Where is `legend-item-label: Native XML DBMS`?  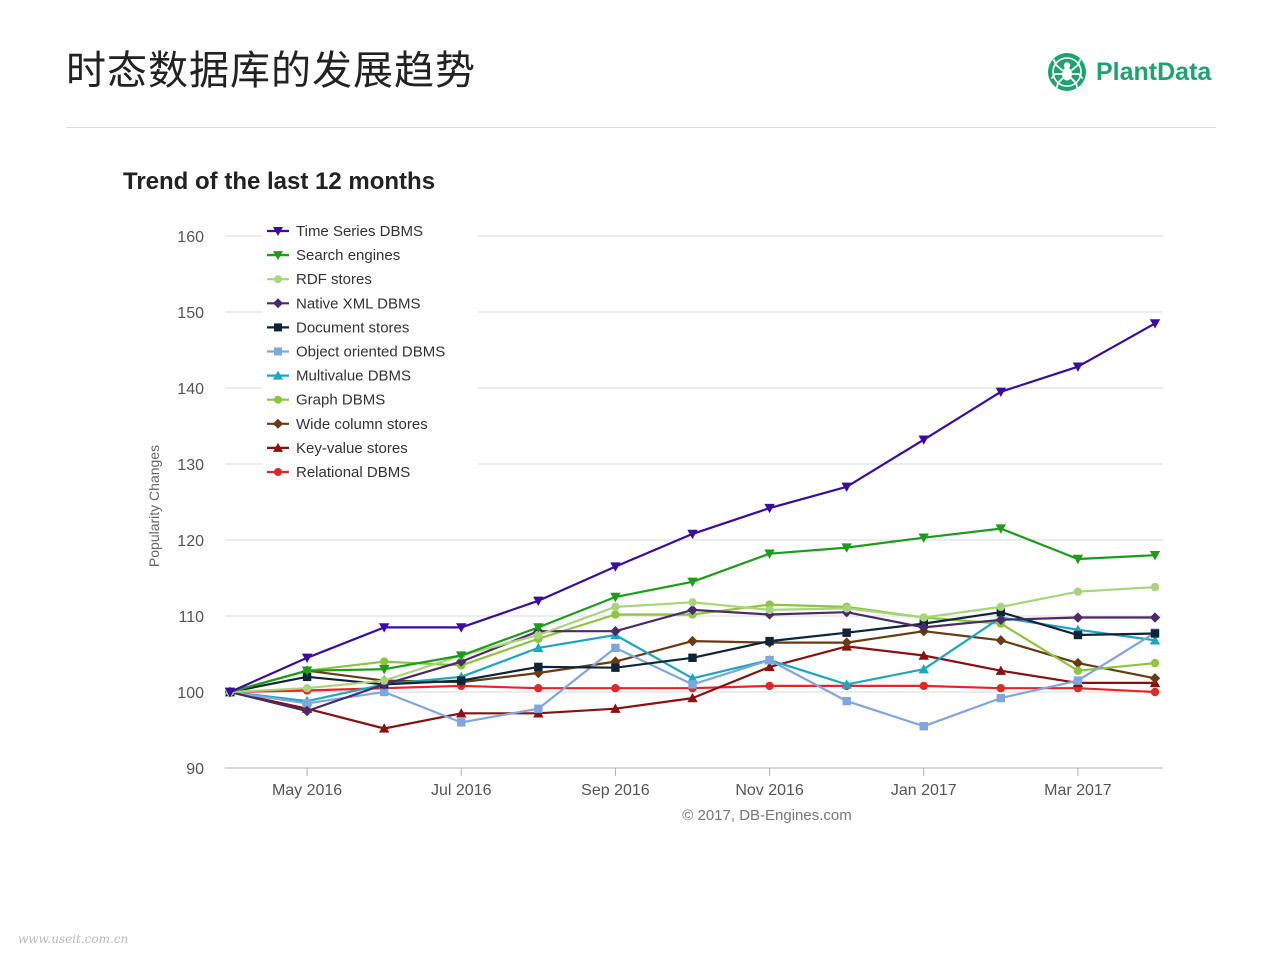 legend-item-label: Native XML DBMS is located at coordinates (358, 303).